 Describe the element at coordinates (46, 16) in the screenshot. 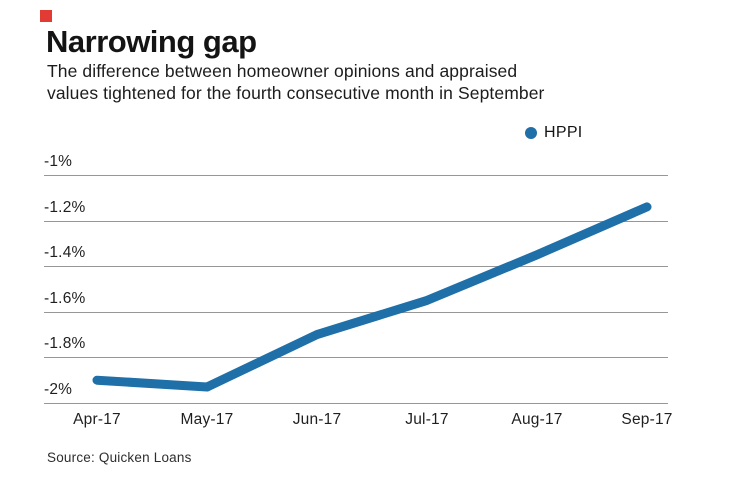

I see `publisher-brand-mark-icon` at that location.